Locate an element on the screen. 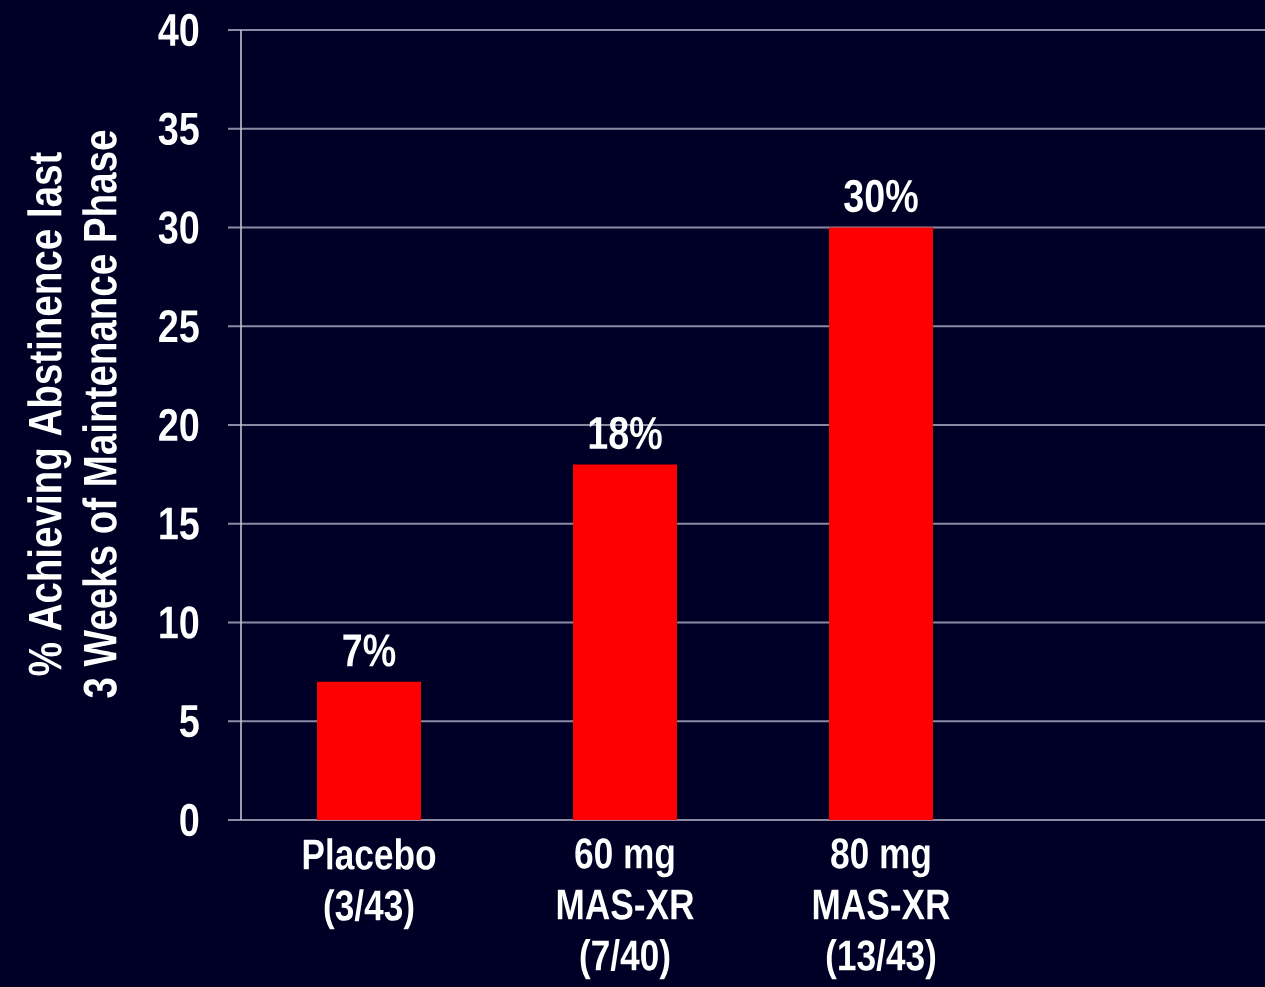  data-label: 18% is located at coordinates (625, 433).